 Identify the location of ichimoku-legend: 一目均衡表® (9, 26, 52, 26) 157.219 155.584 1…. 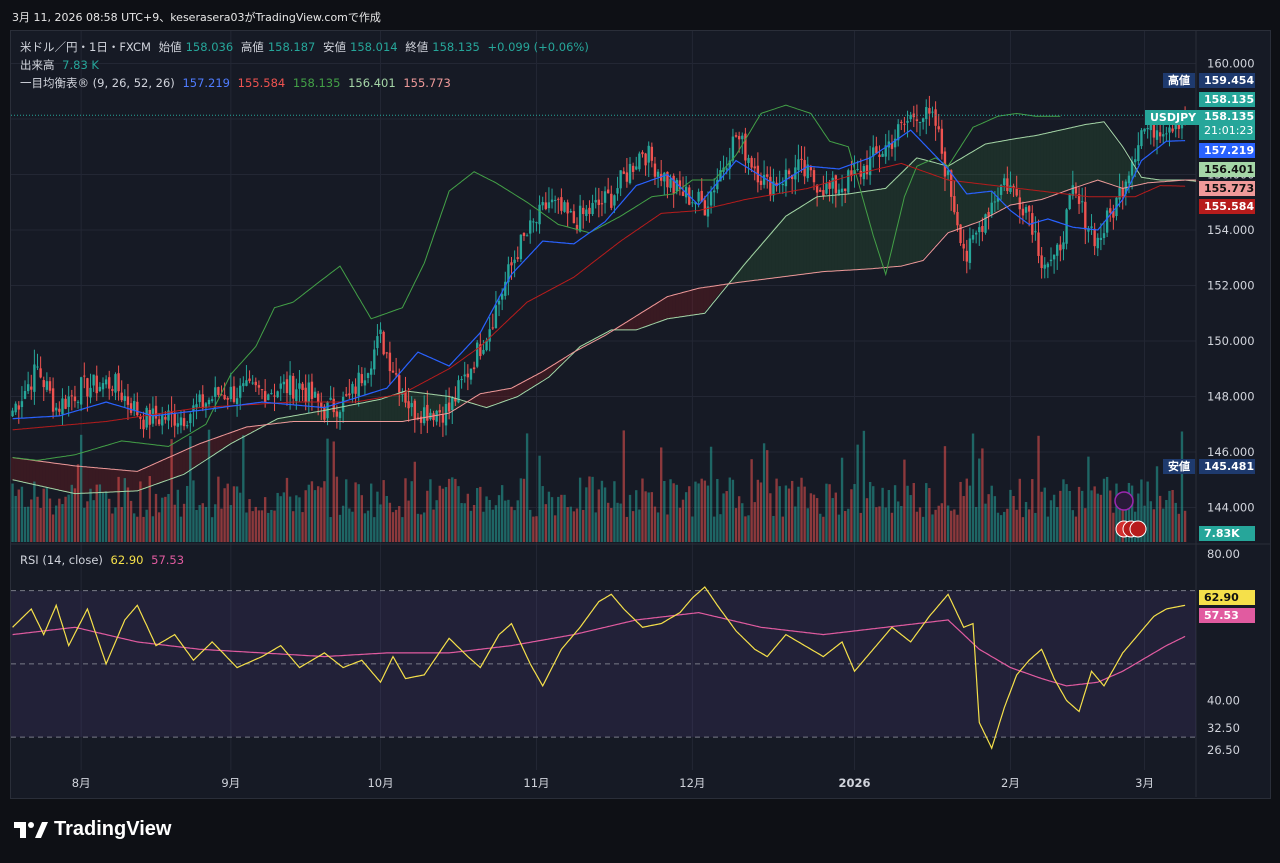
(237, 83).